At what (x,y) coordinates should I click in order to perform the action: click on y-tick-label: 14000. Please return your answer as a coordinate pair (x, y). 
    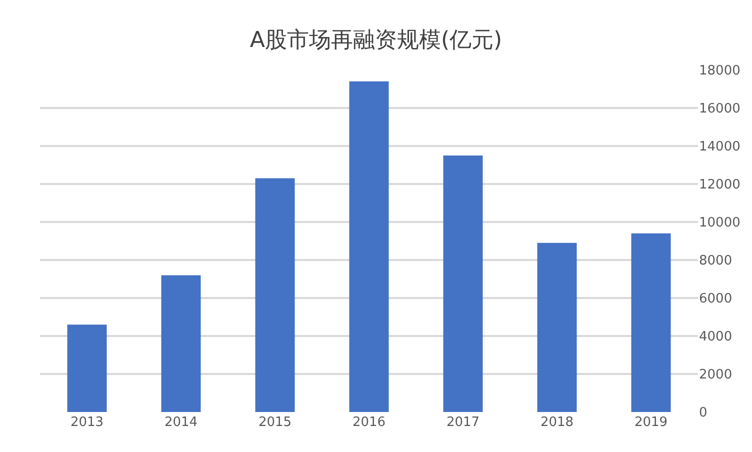
    Looking at the image, I should click on (719, 147).